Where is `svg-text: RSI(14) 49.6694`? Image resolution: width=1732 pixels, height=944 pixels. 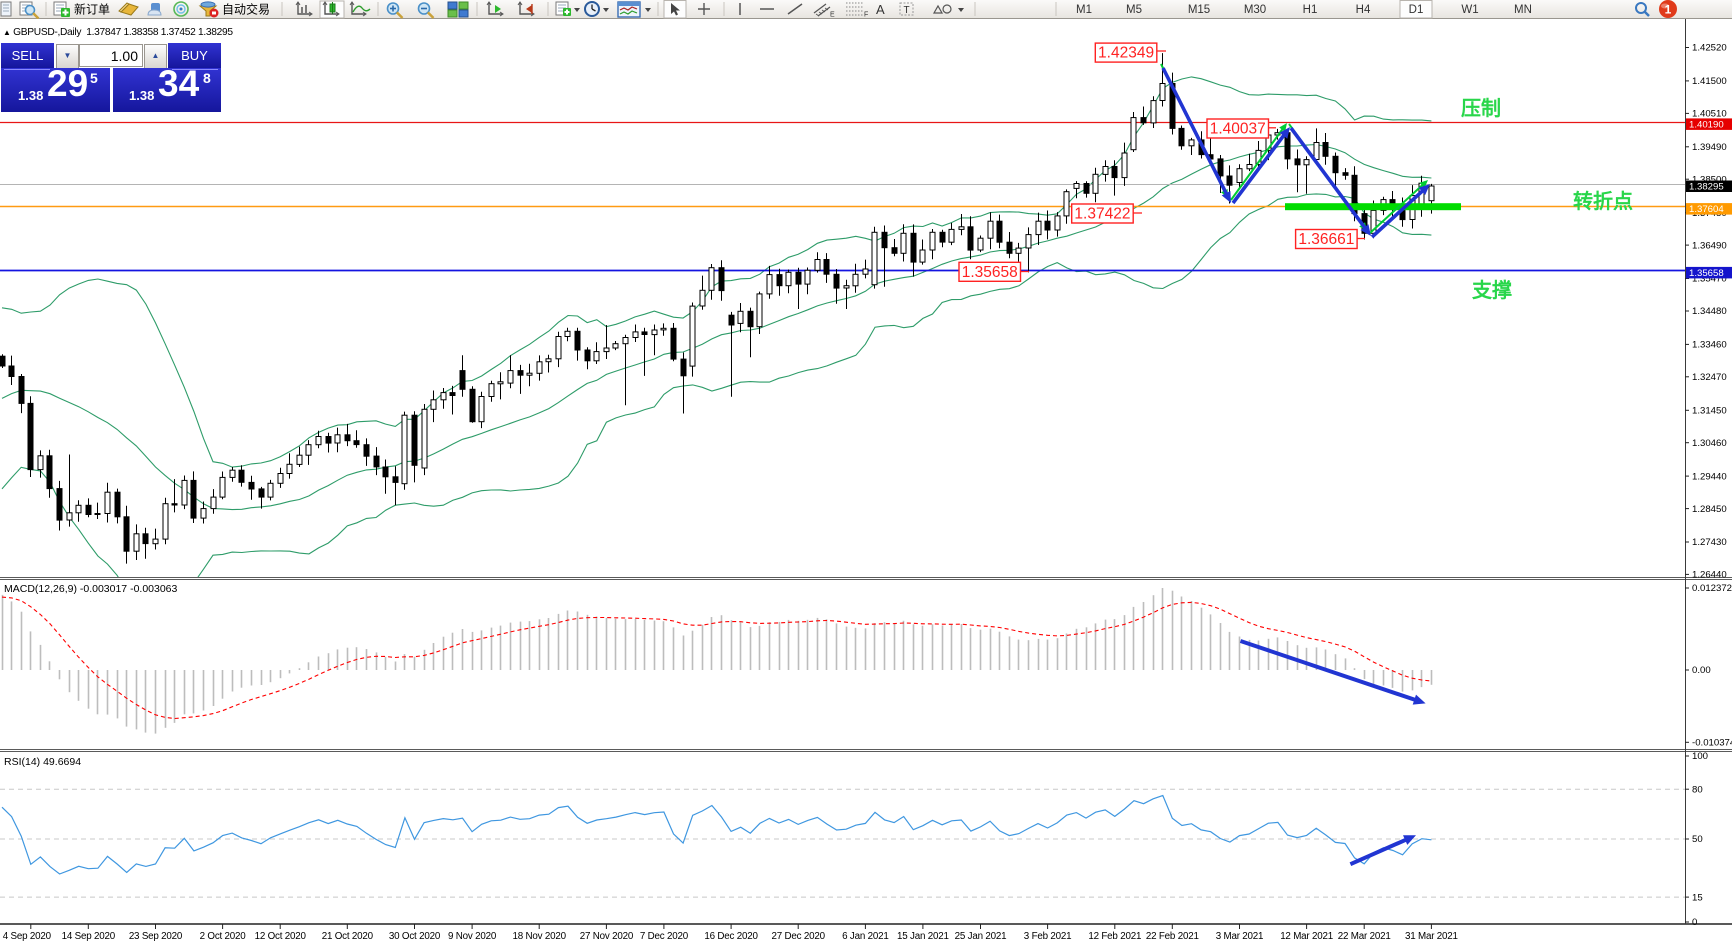
svg-text: RSI(14) 49.6694 is located at coordinates (42, 762).